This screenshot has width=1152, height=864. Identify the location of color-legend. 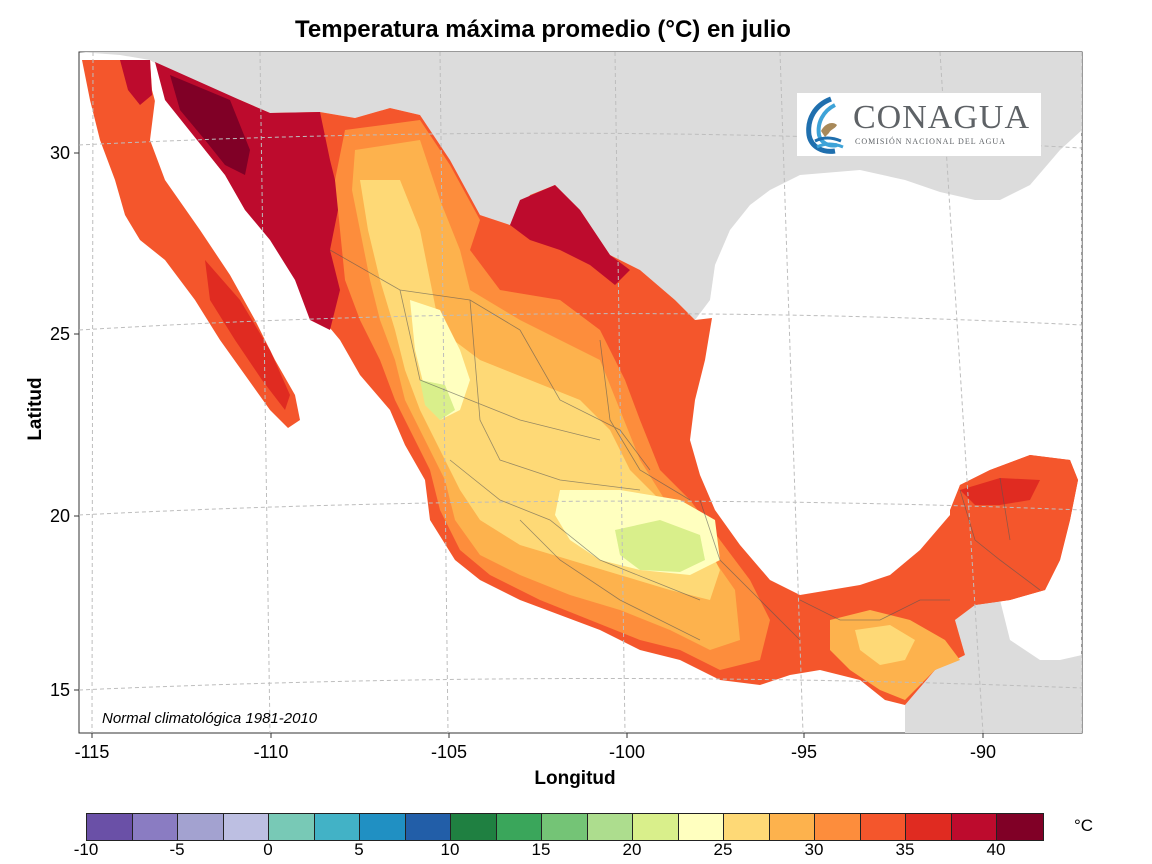
(565, 827).